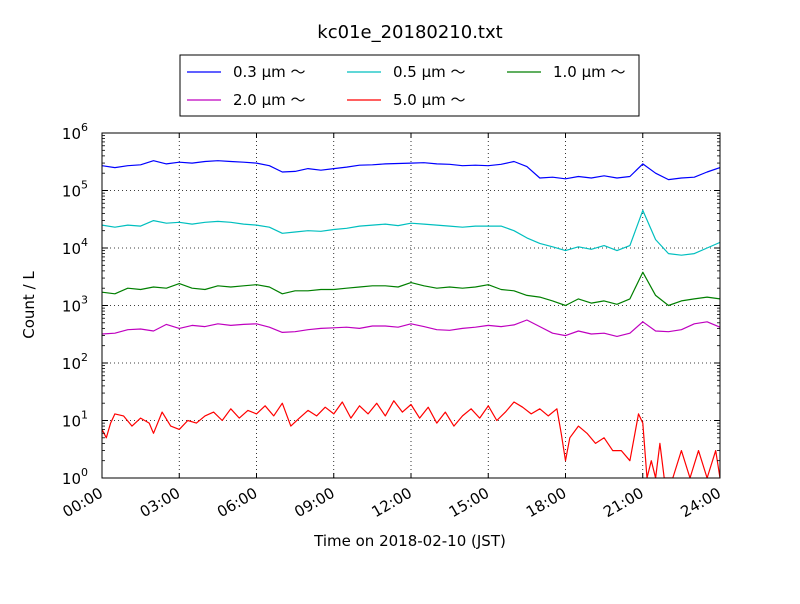 The image size is (800, 604). What do you see at coordinates (409, 541) in the screenshot?
I see `x-axis-label: Time on 2018-02-10 (JST)` at bounding box center [409, 541].